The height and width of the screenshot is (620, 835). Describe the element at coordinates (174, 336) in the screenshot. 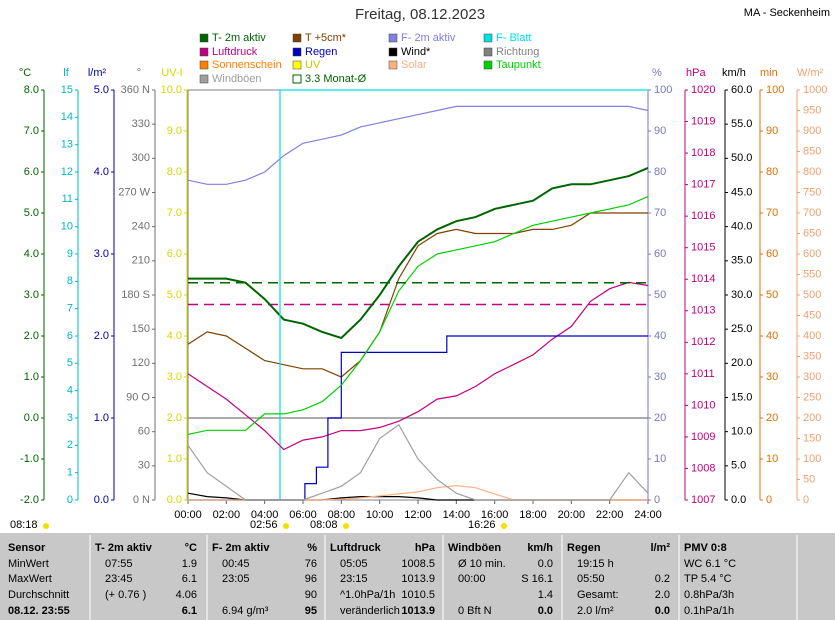

I see `y-tick-label: 4.0` at that location.